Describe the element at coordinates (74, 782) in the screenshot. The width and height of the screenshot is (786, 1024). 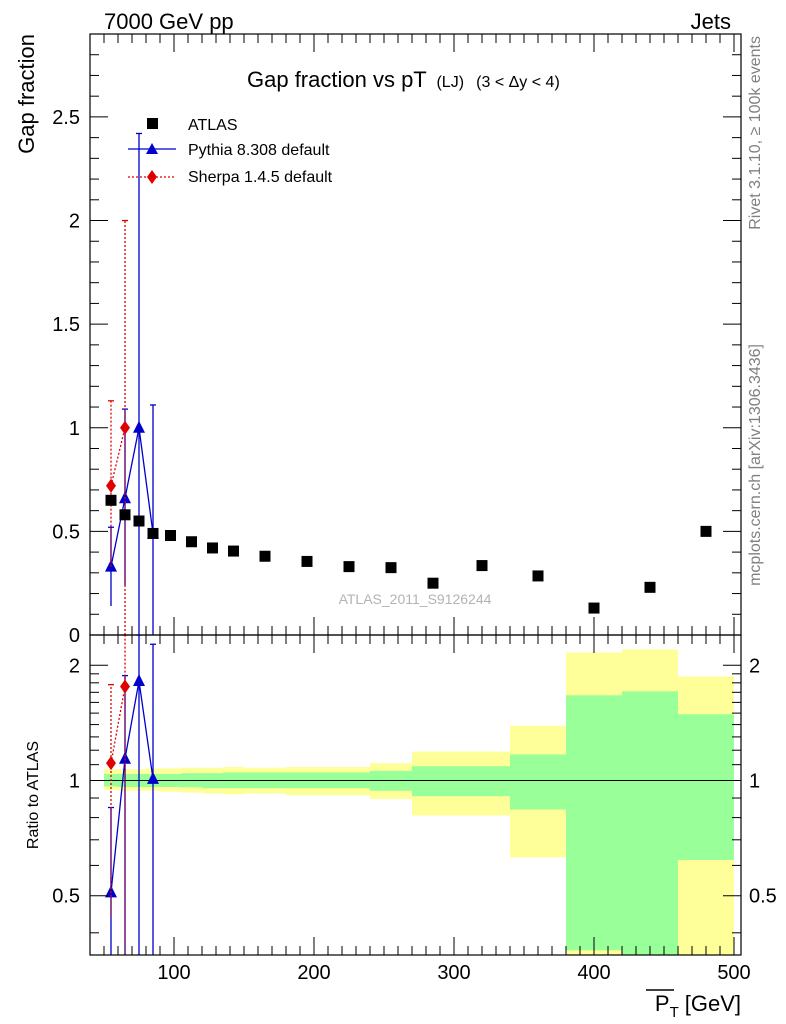
I see `ratio-y-tick-label: 1` at that location.